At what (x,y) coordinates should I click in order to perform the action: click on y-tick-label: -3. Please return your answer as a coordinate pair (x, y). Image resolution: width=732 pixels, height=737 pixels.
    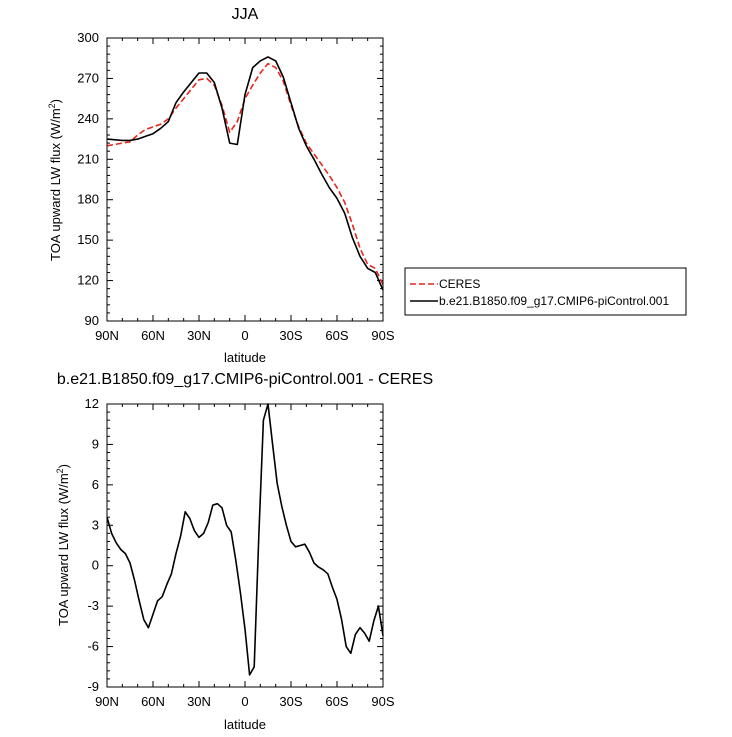
    Looking at the image, I should click on (93, 605).